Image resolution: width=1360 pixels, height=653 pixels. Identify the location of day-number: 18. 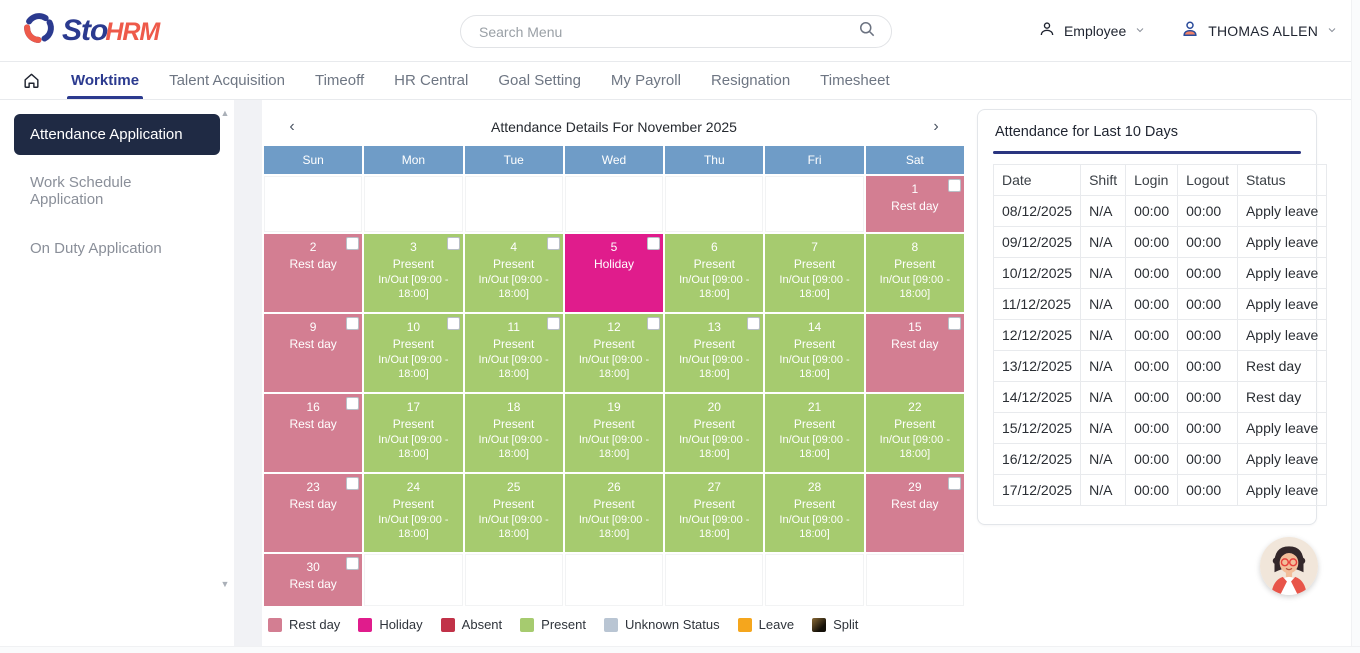
(514, 407).